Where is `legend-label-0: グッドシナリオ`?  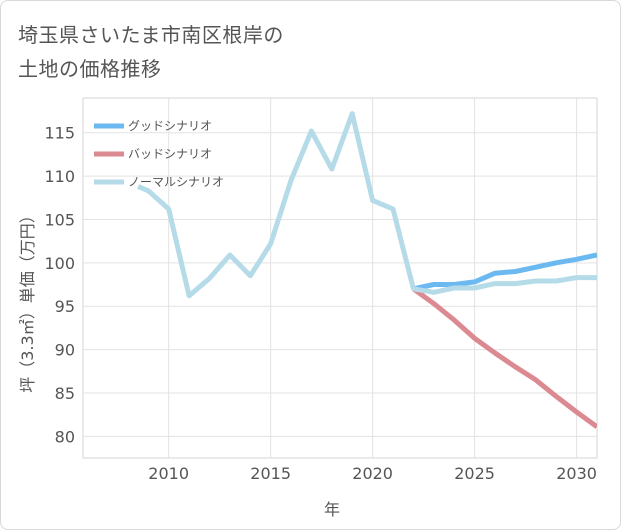
legend-label-0: グッドシナリオ is located at coordinates (170, 126).